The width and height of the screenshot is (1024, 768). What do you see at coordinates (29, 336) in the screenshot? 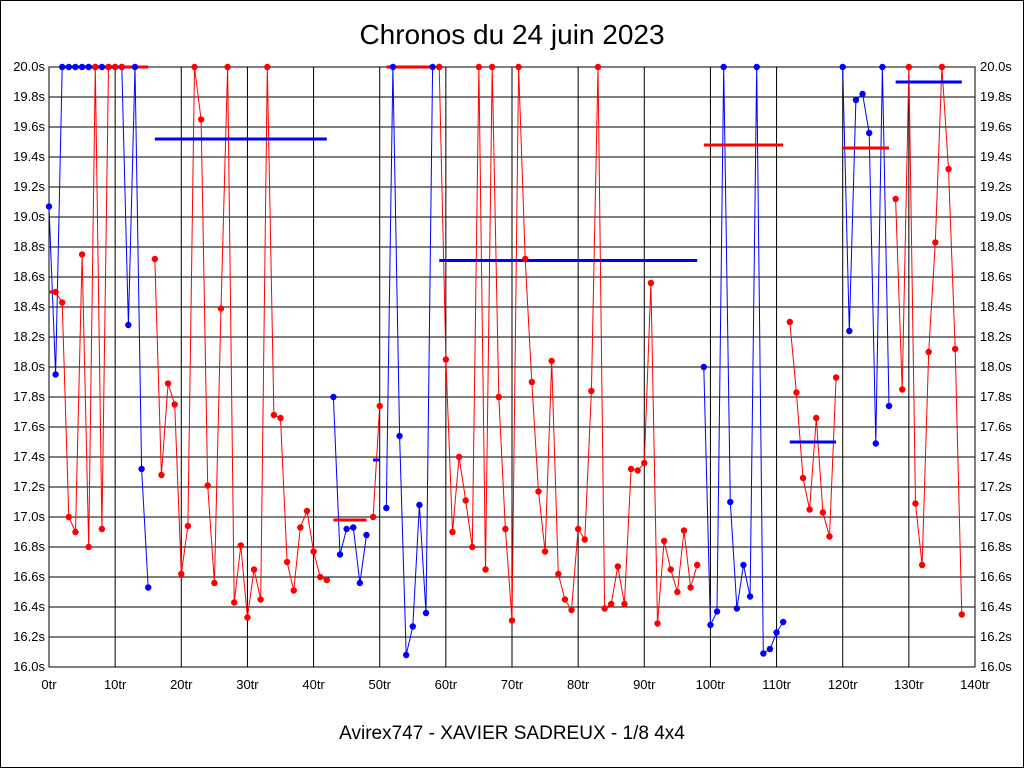
I see `y-tick-label-left: 18.2s` at bounding box center [29, 336].